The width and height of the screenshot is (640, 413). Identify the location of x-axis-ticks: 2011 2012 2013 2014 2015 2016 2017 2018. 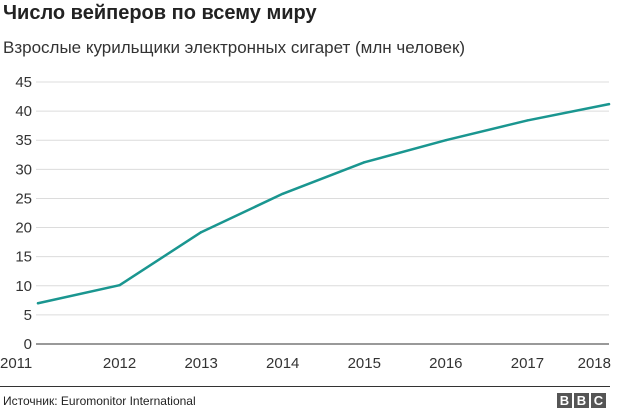
(305, 363).